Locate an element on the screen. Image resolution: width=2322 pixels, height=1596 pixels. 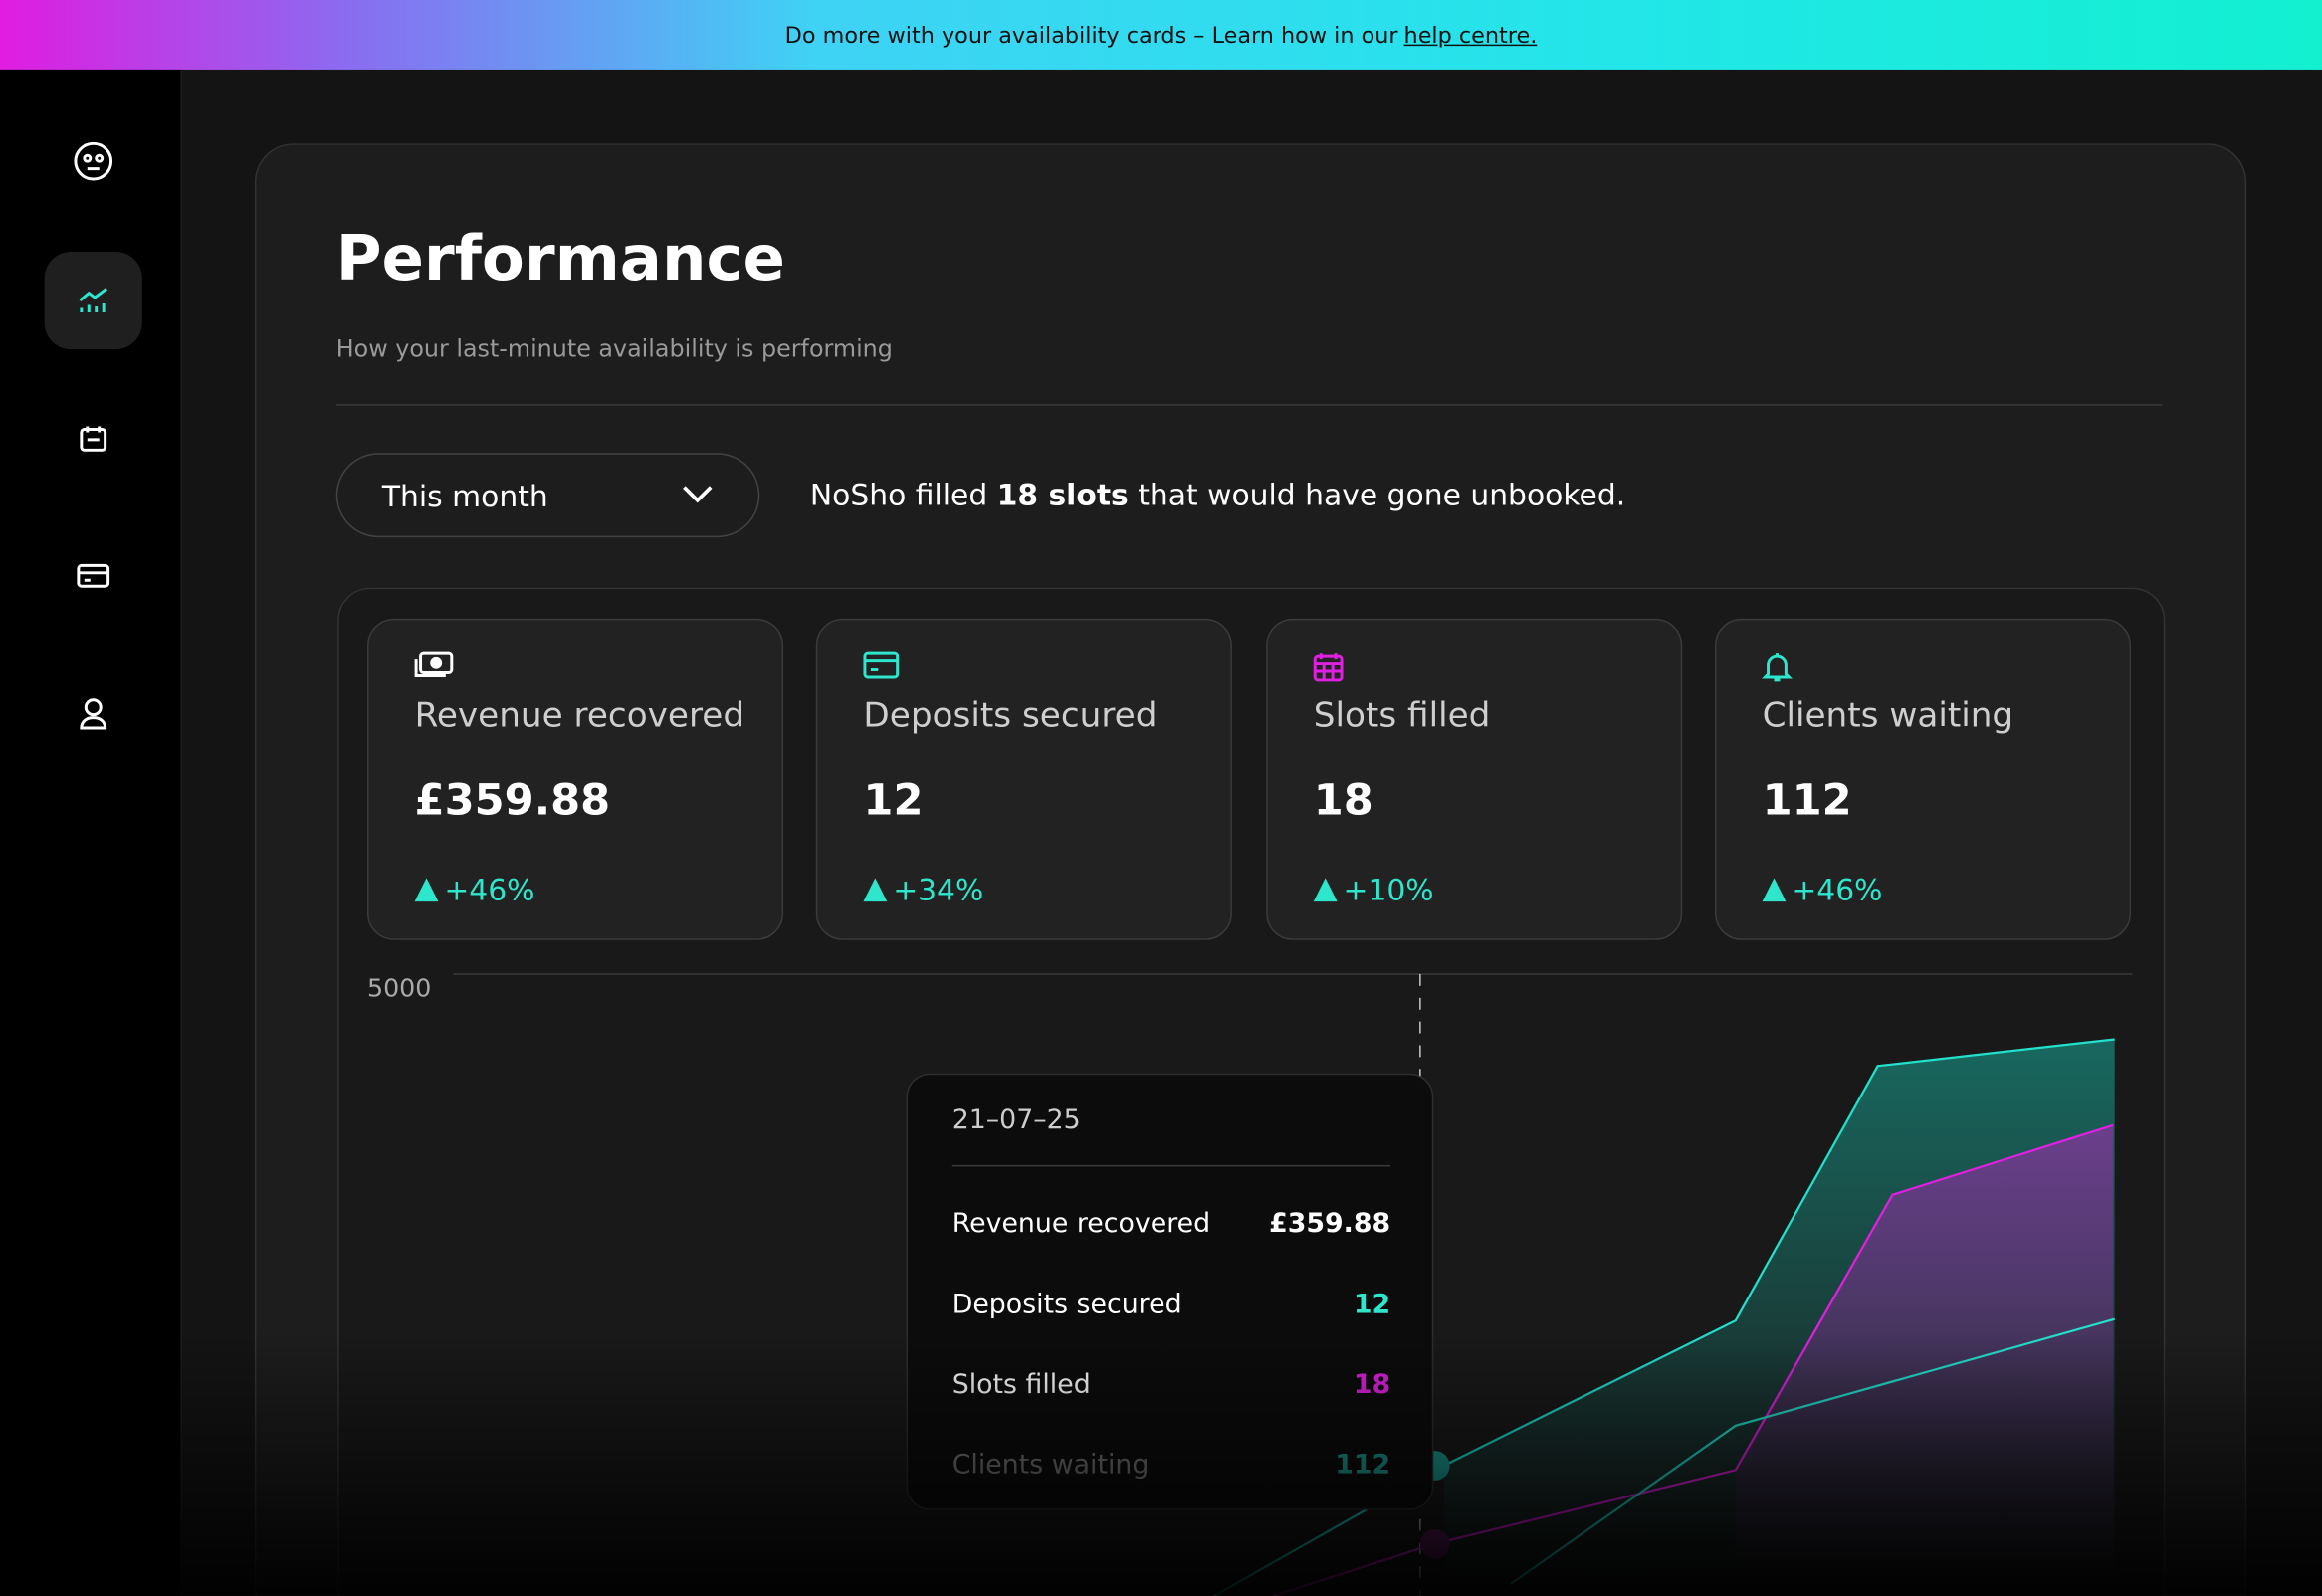
card-change: +34% is located at coordinates (923, 890).